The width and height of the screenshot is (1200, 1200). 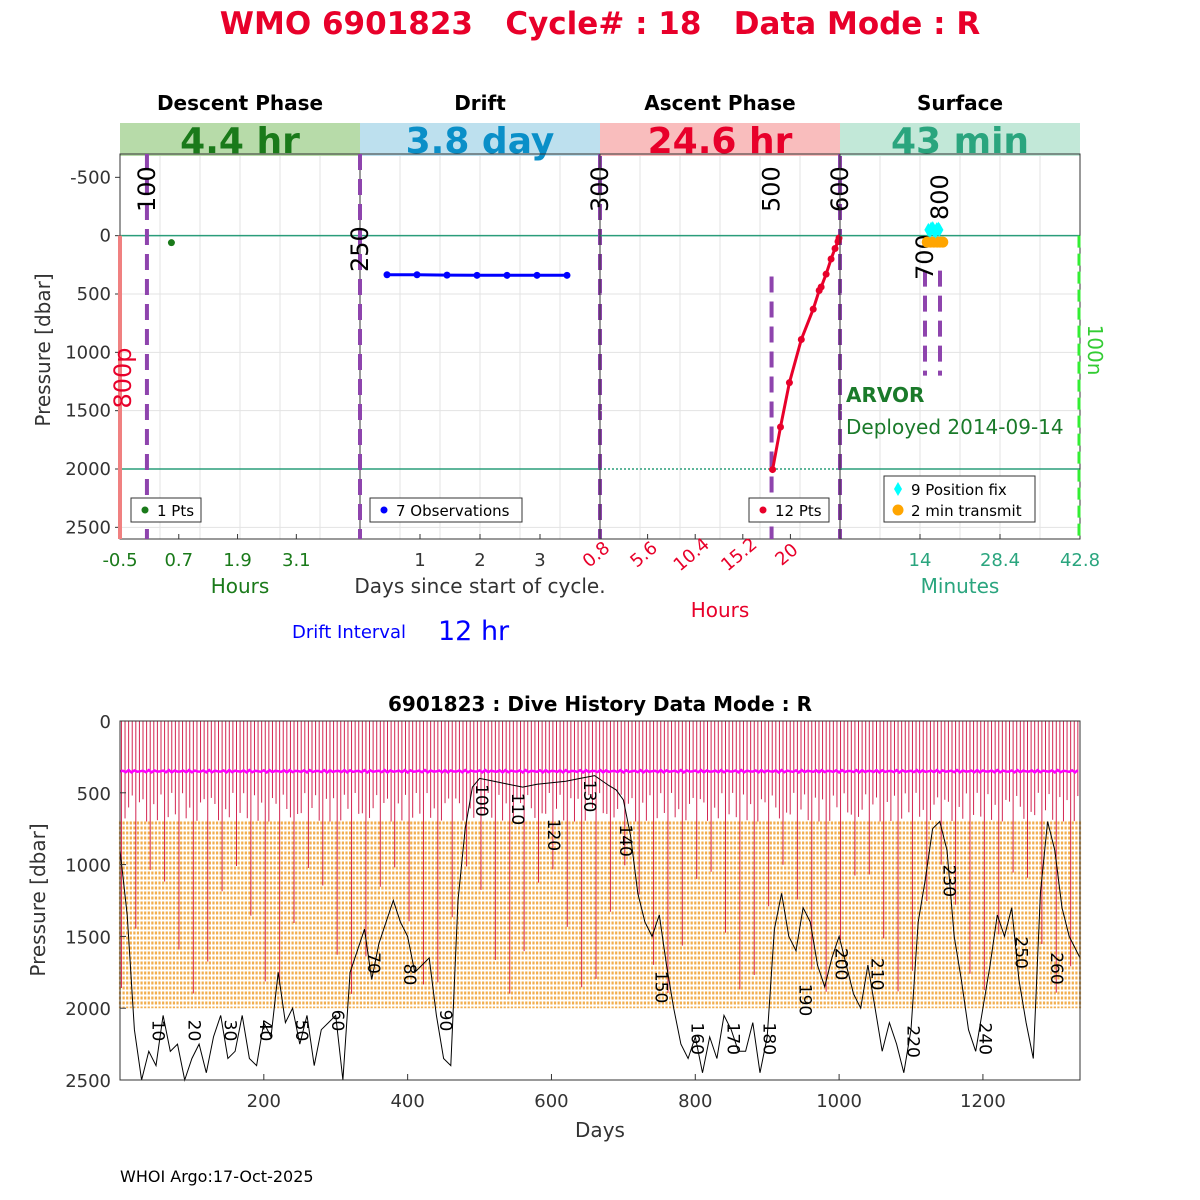 What do you see at coordinates (337, 1021) in the screenshot?
I see `cycle-label: 60` at bounding box center [337, 1021].